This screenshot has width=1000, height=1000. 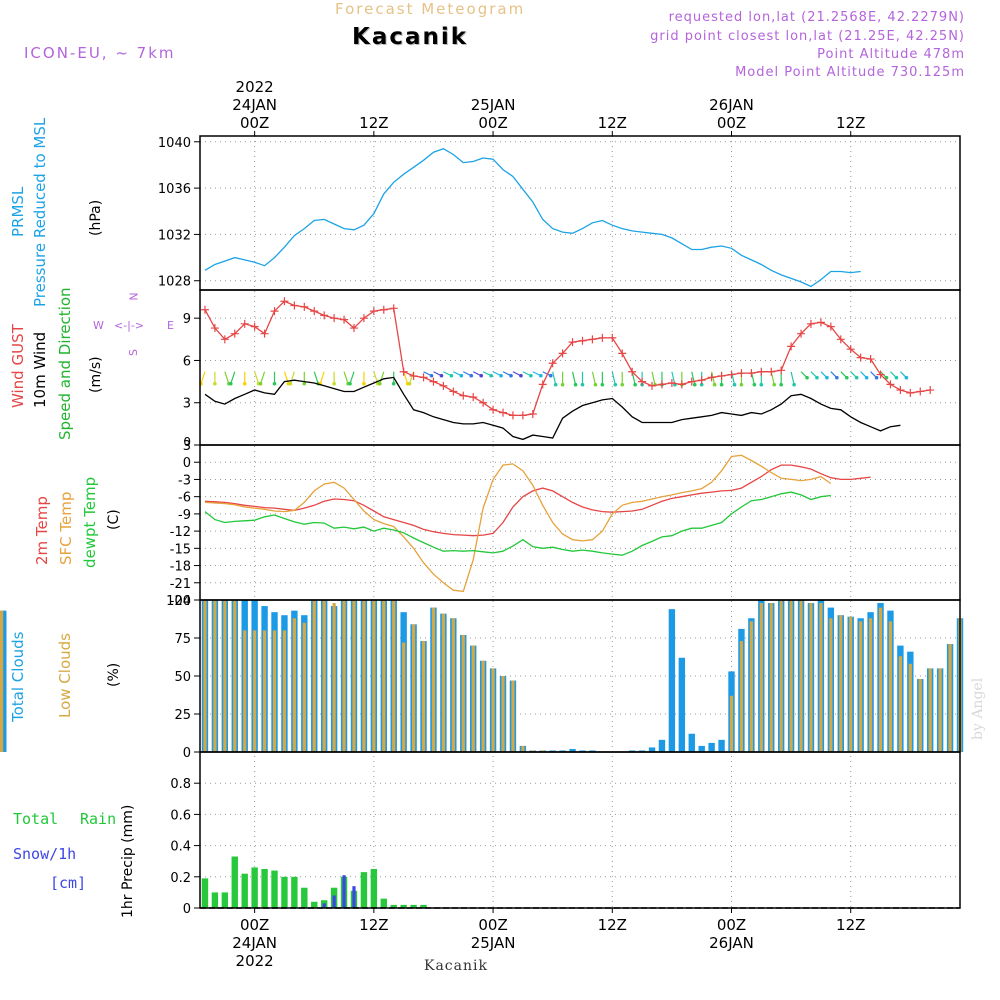 I want to click on pressure-tick-label: 1032, so click(x=174, y=235).